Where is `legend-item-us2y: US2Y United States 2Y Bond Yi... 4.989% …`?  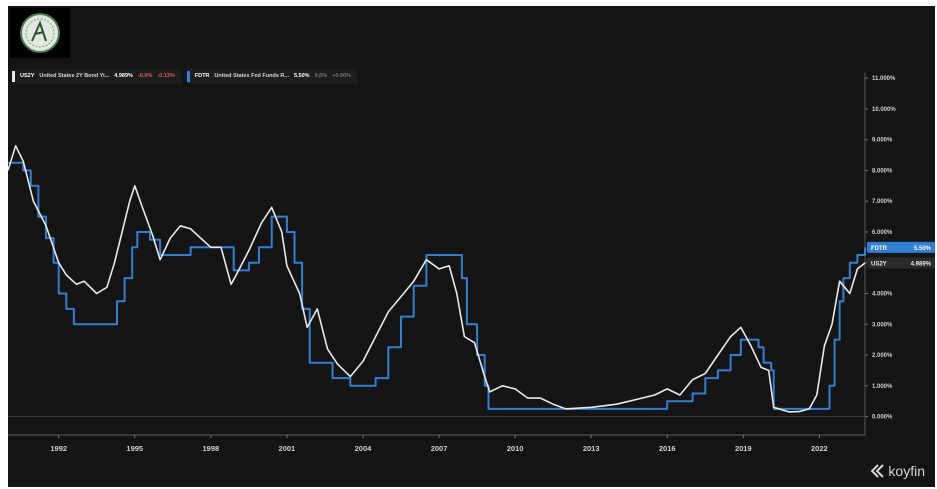 legend-item-us2y: US2Y United States 2Y Bond Yi... 4.989% … is located at coordinates (96, 76).